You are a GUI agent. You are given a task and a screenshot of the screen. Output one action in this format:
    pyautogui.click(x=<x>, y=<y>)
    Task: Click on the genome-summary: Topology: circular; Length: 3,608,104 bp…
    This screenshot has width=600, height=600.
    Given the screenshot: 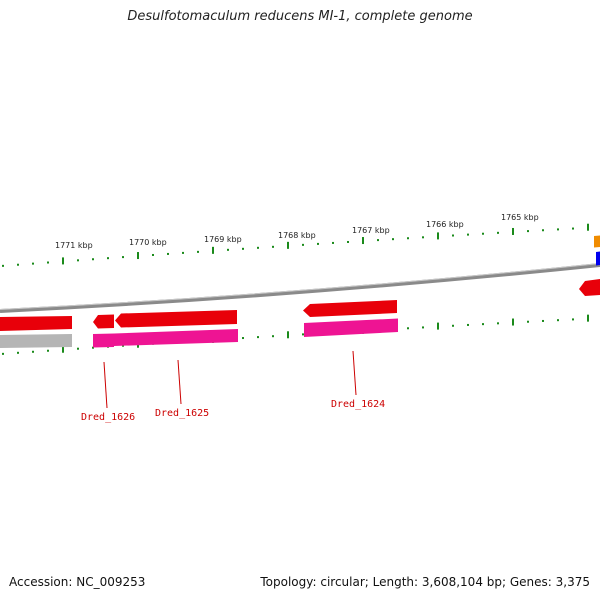 What is the action you would take?
    pyautogui.click(x=425, y=582)
    